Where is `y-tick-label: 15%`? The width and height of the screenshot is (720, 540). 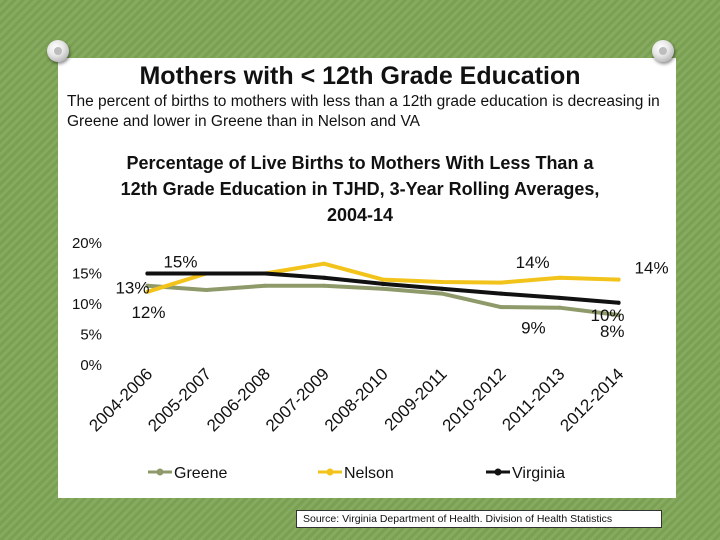
y-tick-label: 15% is located at coordinates (87, 274).